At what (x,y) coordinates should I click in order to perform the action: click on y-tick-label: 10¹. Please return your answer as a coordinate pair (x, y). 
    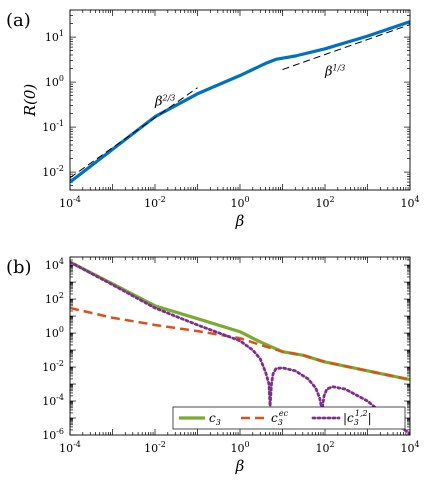
    Looking at the image, I should click on (54, 36).